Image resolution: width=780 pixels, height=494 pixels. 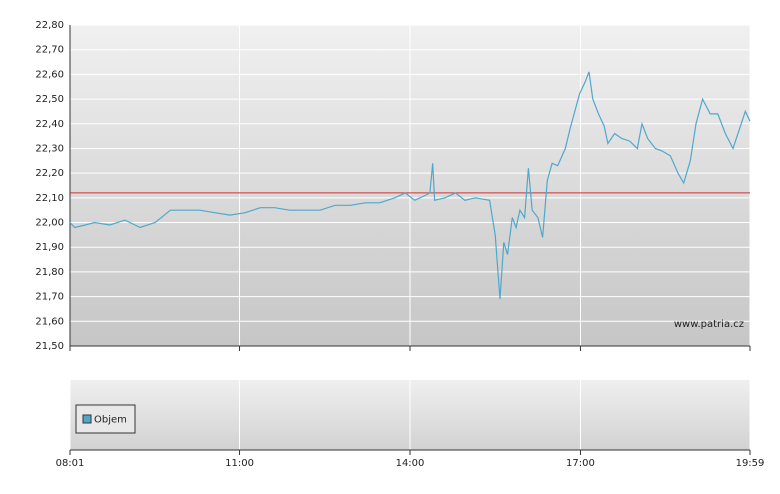 I want to click on x-tick-label: 14:00, so click(x=410, y=463).